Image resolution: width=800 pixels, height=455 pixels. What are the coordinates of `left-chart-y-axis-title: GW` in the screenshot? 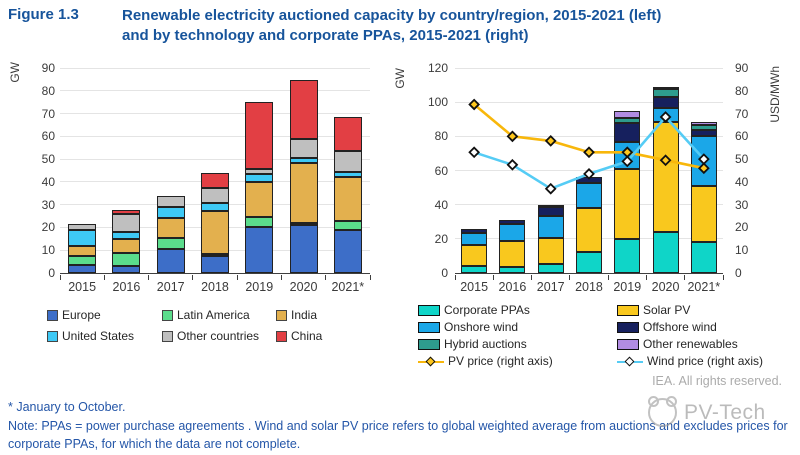 It's located at (15, 72).